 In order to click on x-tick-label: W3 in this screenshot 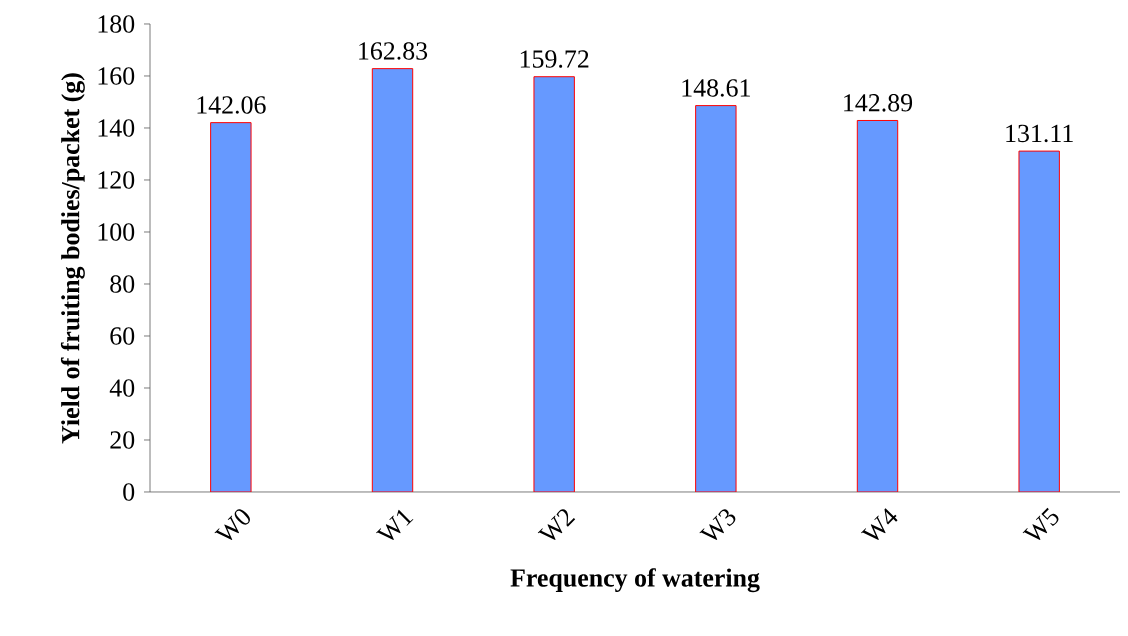, I will do `click(717, 525)`.